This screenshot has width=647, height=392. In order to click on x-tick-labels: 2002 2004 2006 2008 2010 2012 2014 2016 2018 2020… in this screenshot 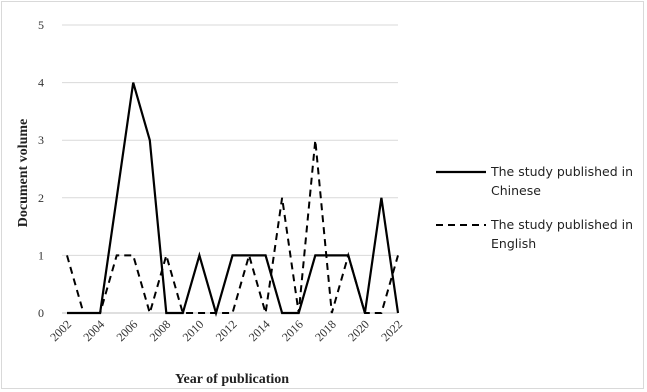, I will do `click(226, 330)`.